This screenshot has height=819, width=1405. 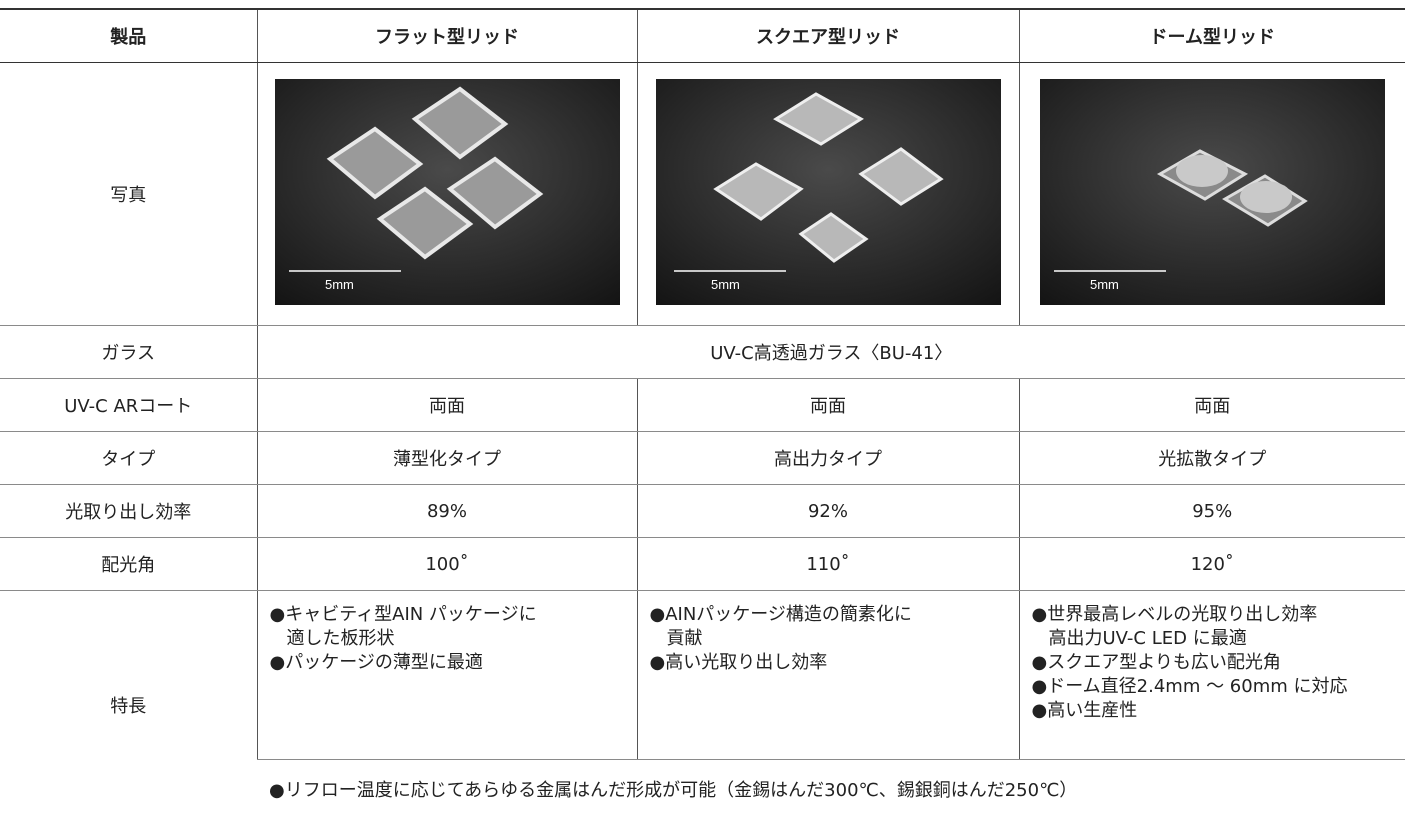 I want to click on glass-row: ガラス UV-C高透過ガラス〈BU-41〉, so click(x=702, y=352).